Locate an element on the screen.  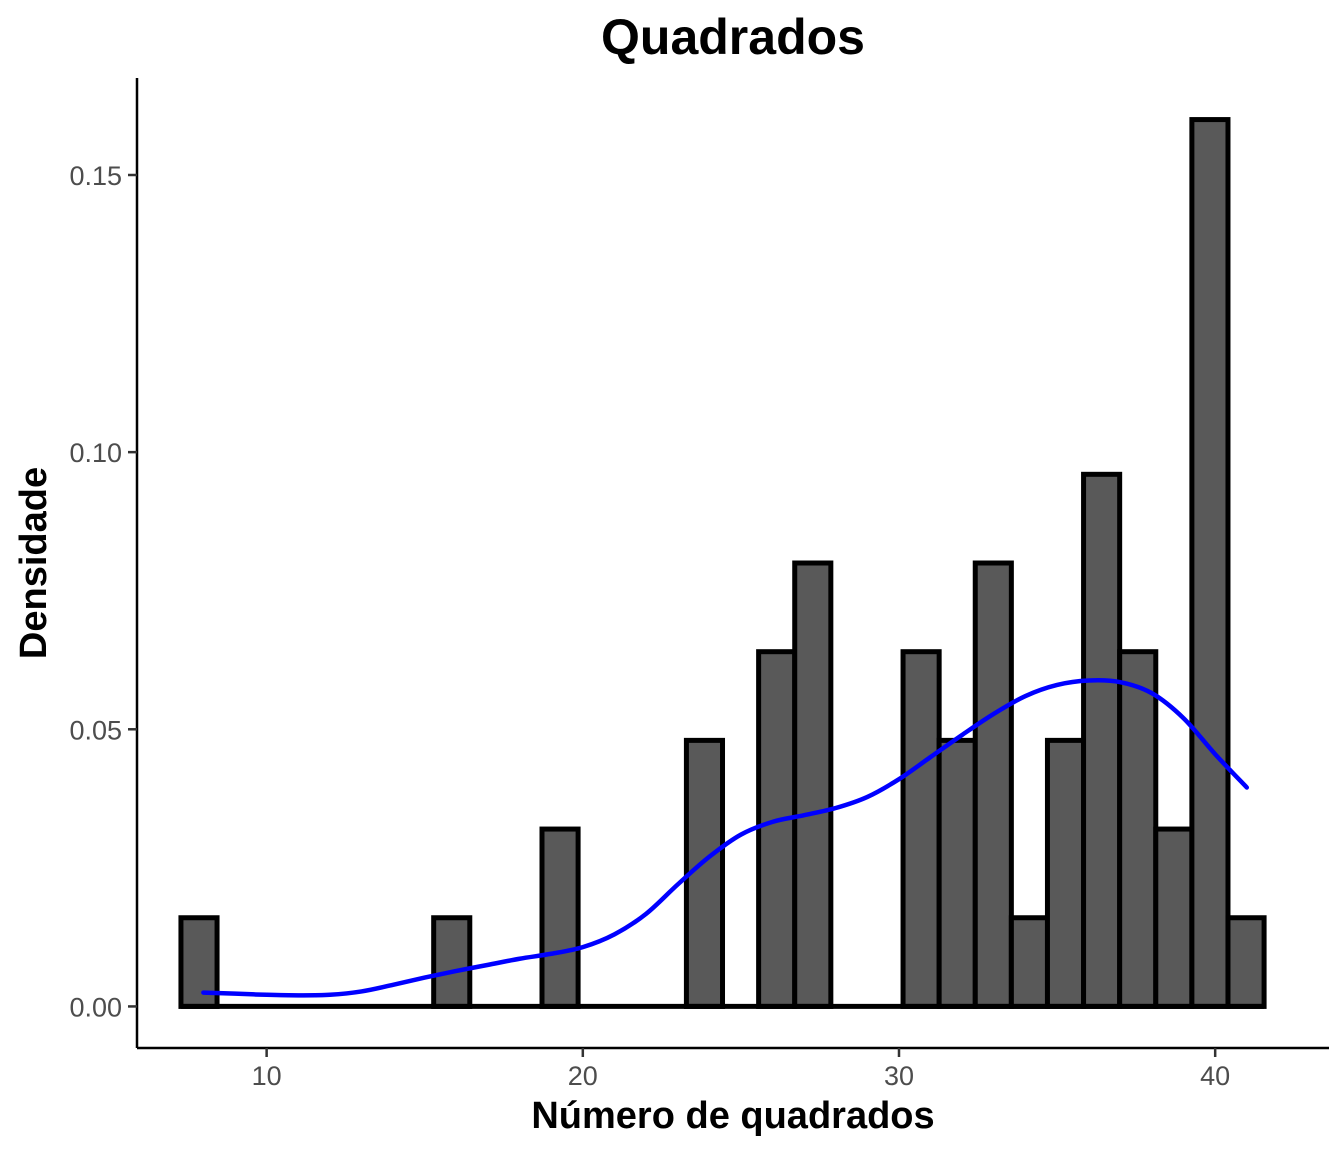
x-tick-label: 20 is located at coordinates (583, 1076).